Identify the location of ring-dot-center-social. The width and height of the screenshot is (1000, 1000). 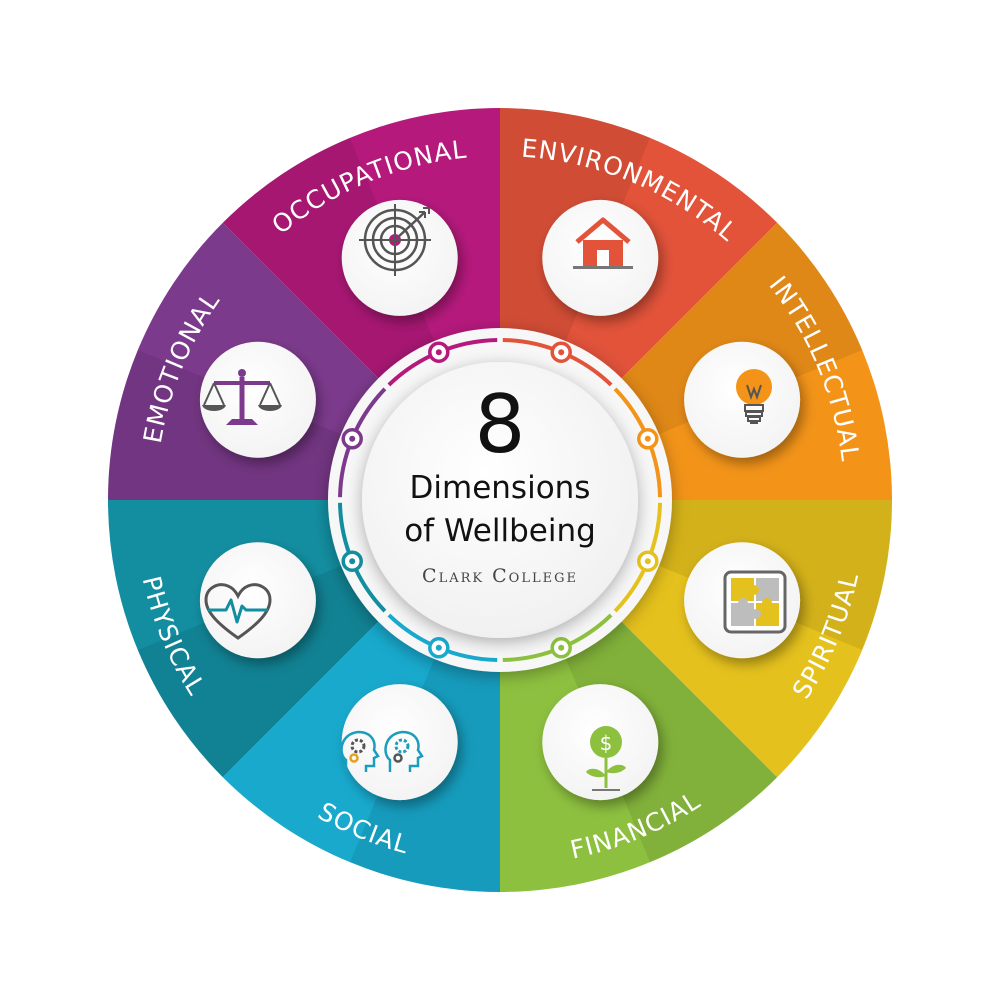
(438, 647).